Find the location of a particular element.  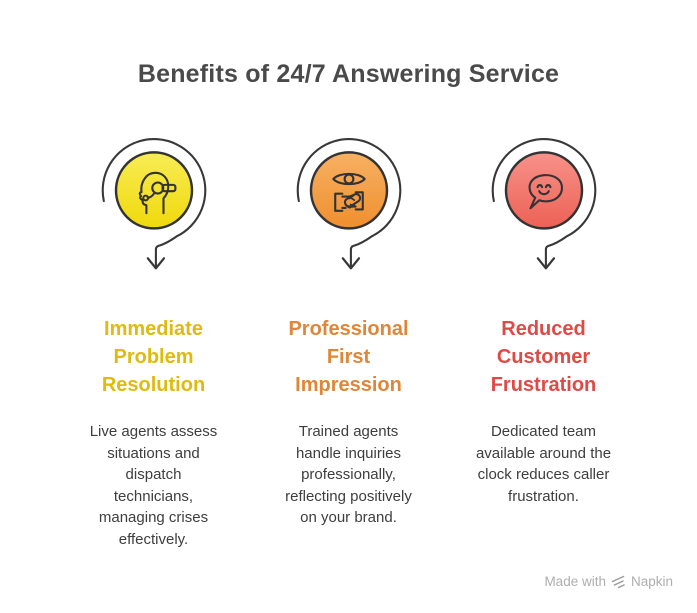

benefit-heading: Immediate Problem Resolution is located at coordinates (153, 357).